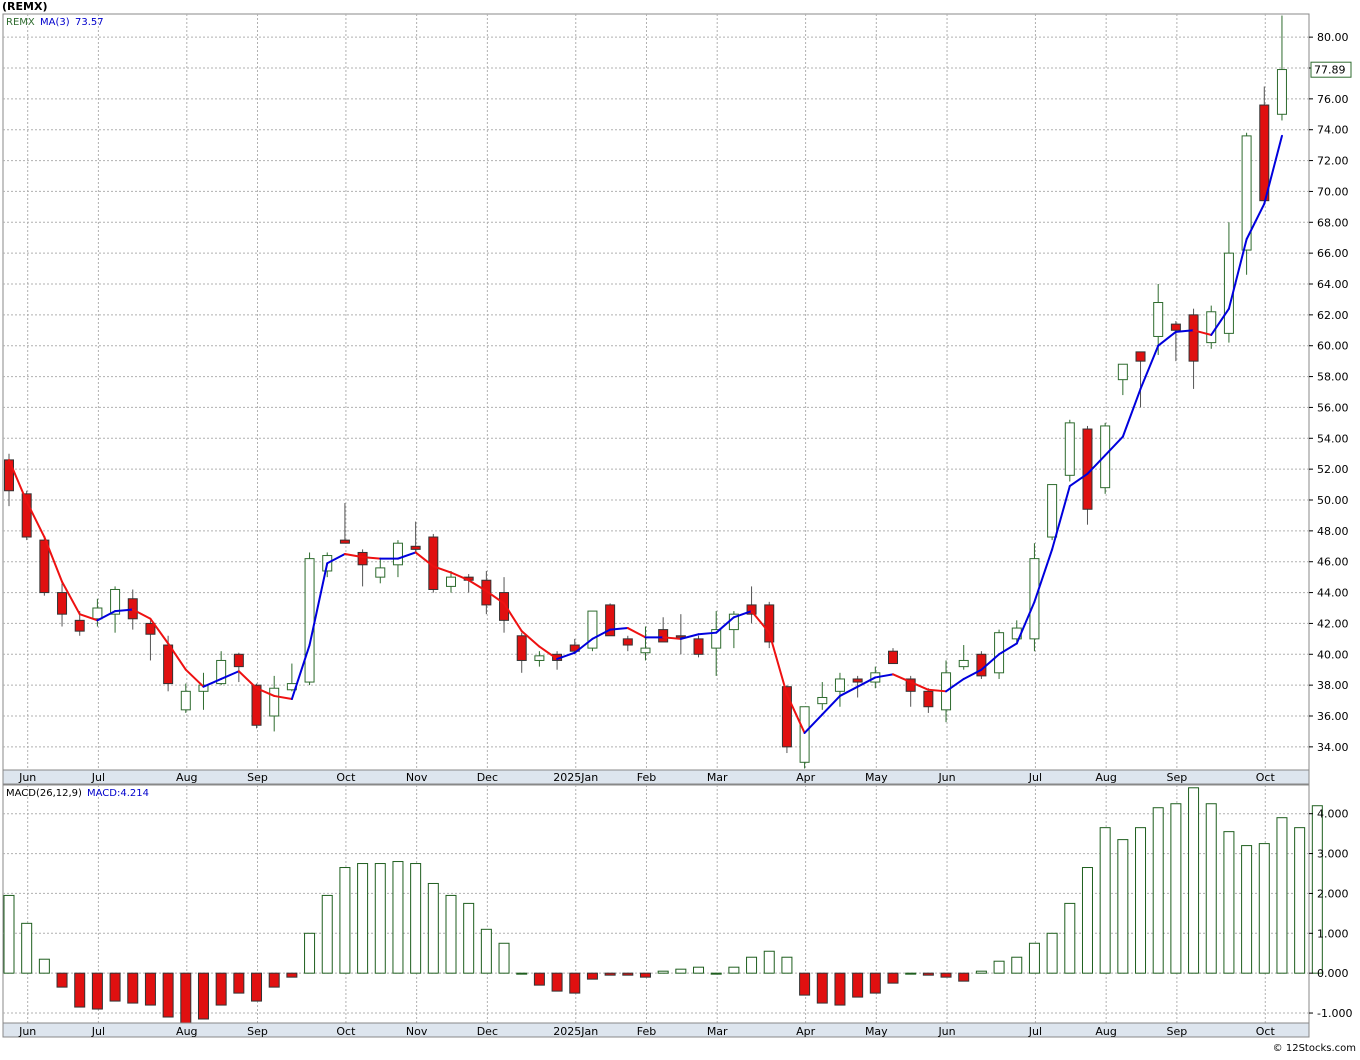 Image resolution: width=1360 pixels, height=1060 pixels. Describe the element at coordinates (1333, 593) in the screenshot. I see `price-tick-label: 44.00` at that location.